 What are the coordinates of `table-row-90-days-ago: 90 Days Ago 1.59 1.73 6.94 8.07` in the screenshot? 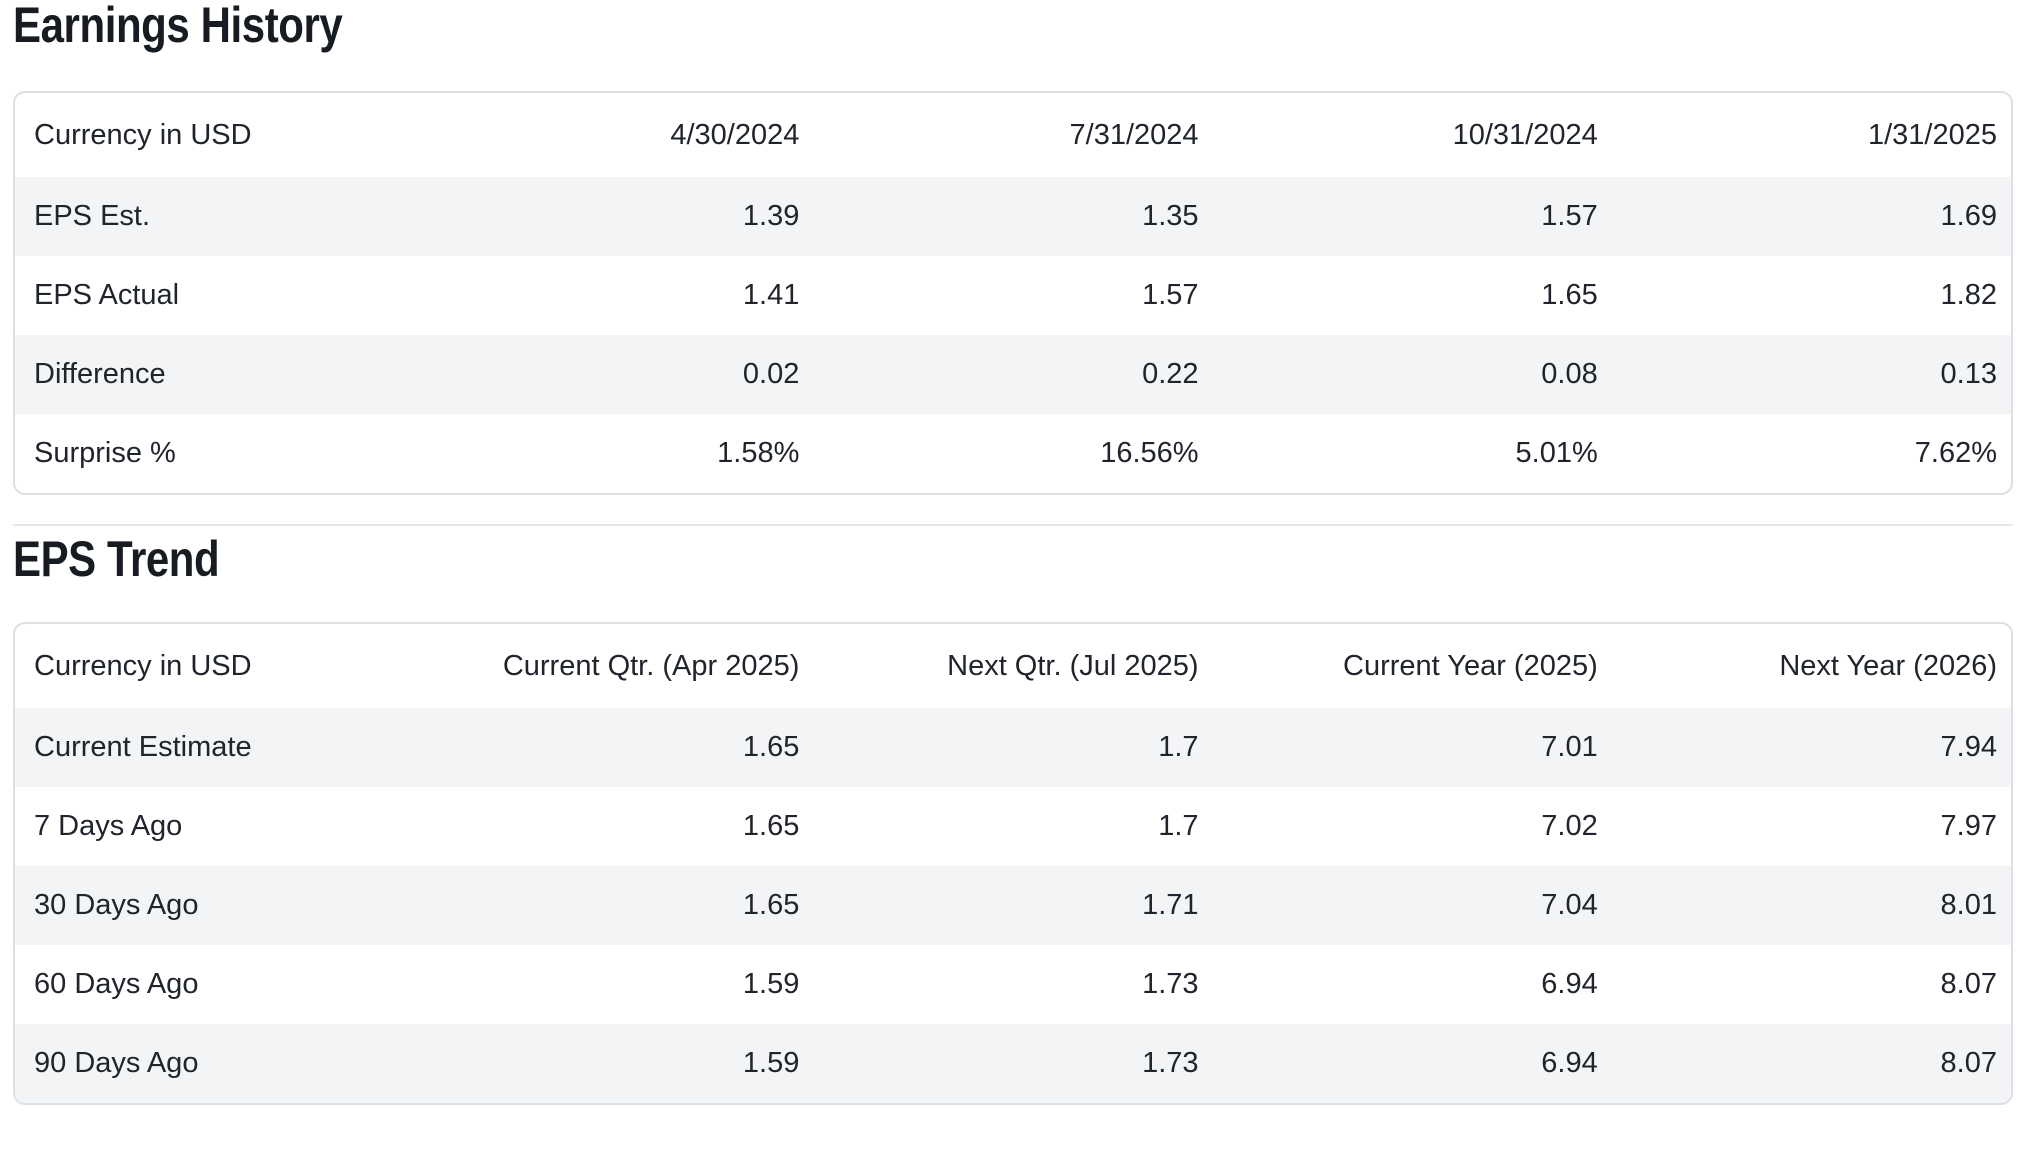 It's located at (1013, 1063).